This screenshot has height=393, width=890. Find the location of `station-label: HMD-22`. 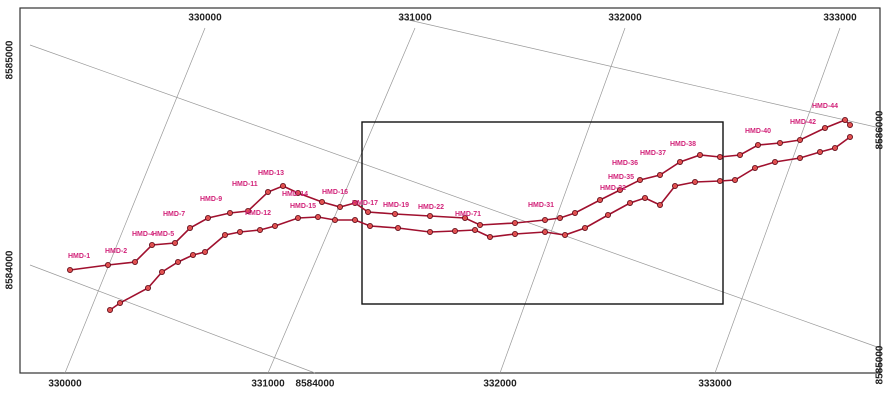

station-label: HMD-22 is located at coordinates (431, 207).